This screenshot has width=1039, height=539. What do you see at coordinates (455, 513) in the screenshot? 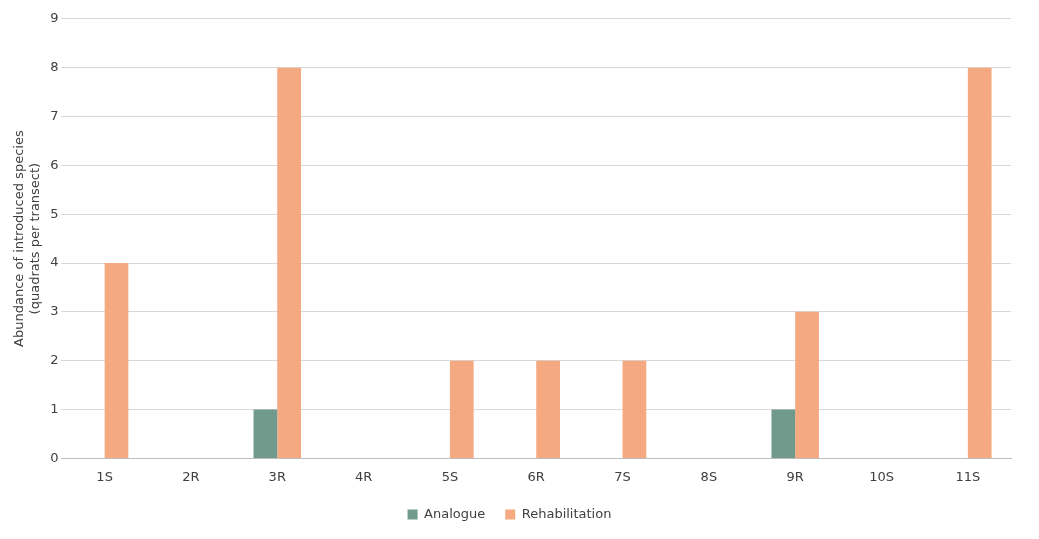
I see `legend-label: Analogue` at bounding box center [455, 513].